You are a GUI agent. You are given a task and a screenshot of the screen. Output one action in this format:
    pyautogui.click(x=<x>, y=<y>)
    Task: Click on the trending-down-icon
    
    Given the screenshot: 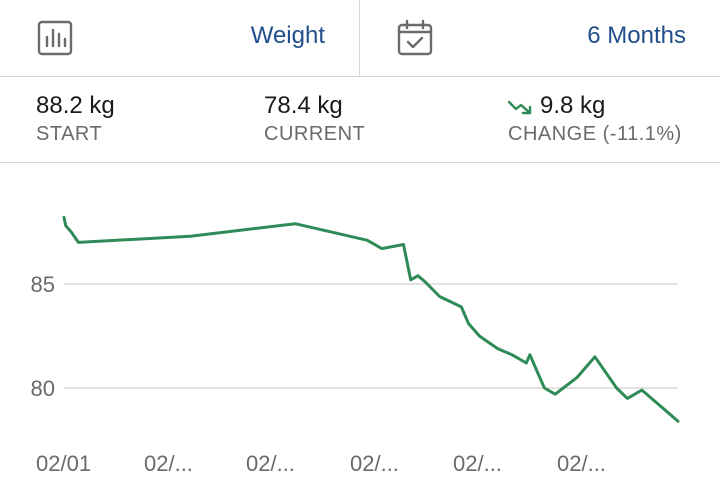 What is the action you would take?
    pyautogui.click(x=520, y=107)
    